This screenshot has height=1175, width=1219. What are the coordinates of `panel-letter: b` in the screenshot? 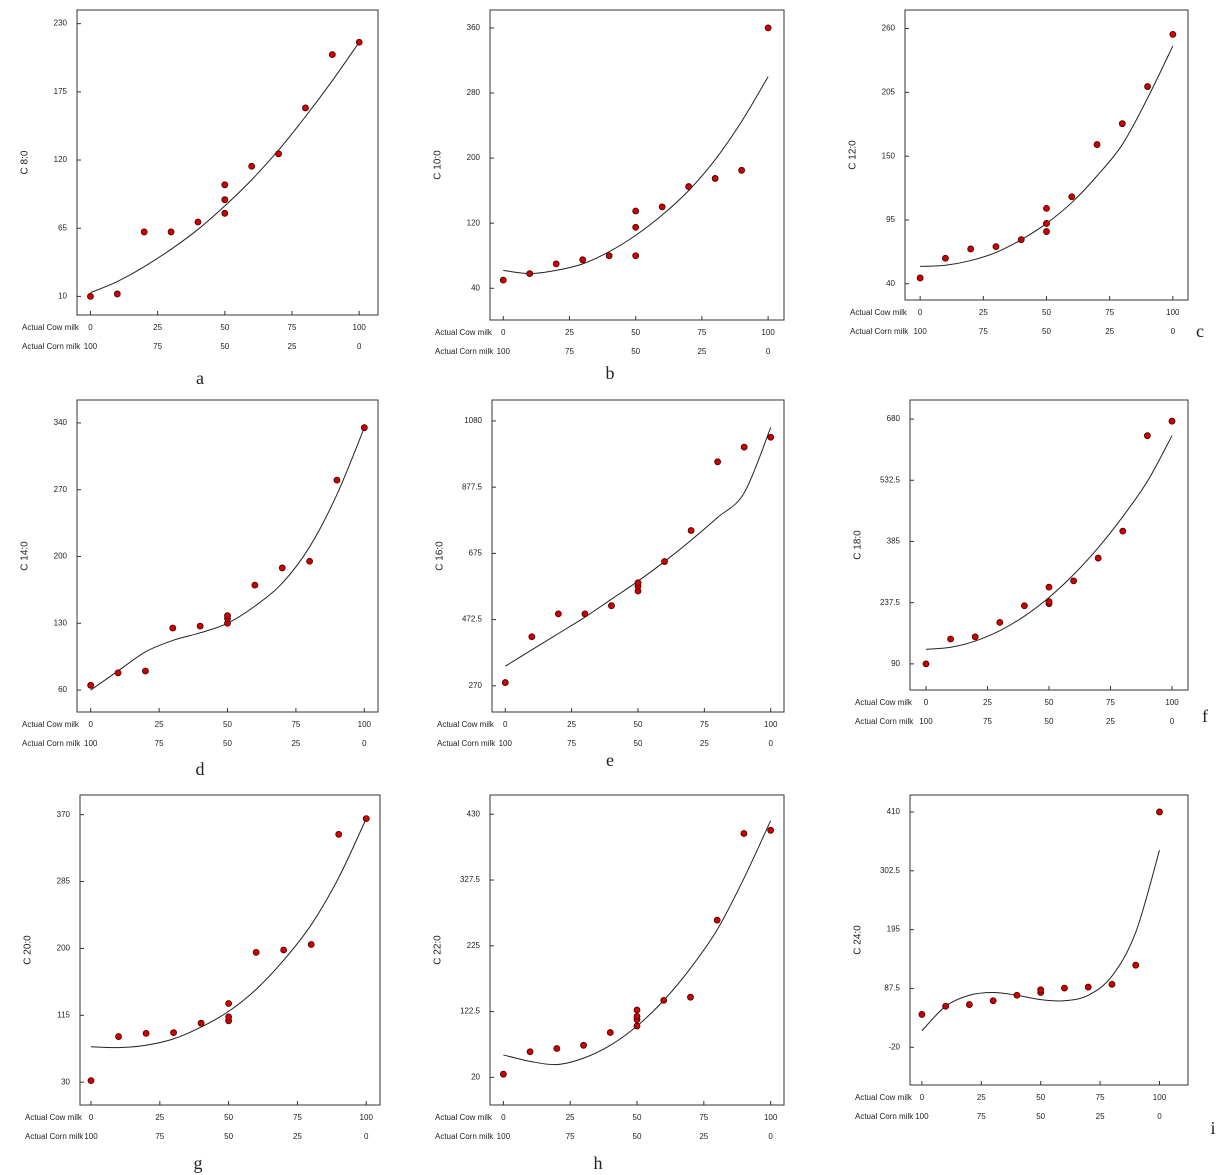 It's located at (610, 373).